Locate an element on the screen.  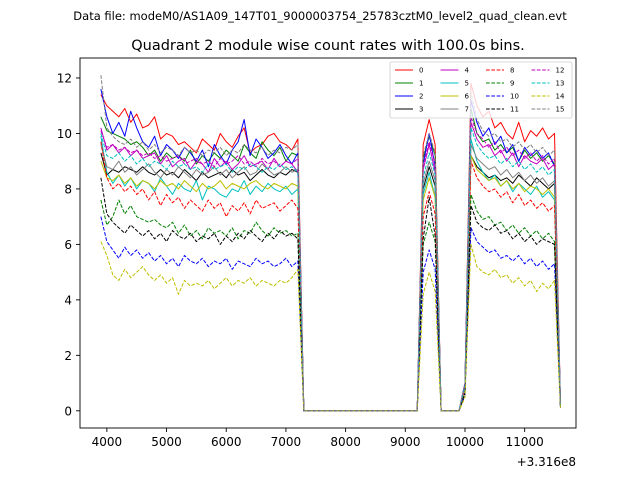
x-tick-label: 11000 is located at coordinates (525, 442).